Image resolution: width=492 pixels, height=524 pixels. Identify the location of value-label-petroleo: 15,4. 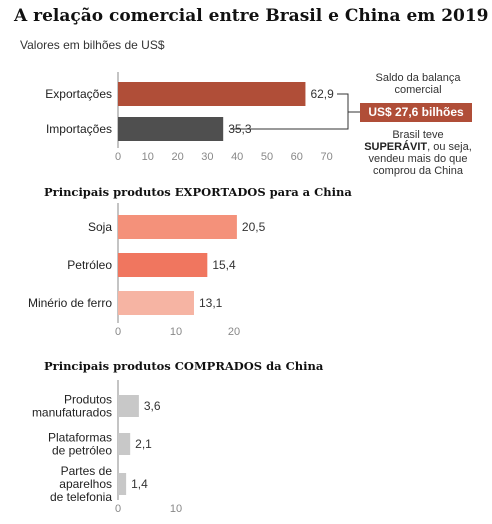
(224, 265).